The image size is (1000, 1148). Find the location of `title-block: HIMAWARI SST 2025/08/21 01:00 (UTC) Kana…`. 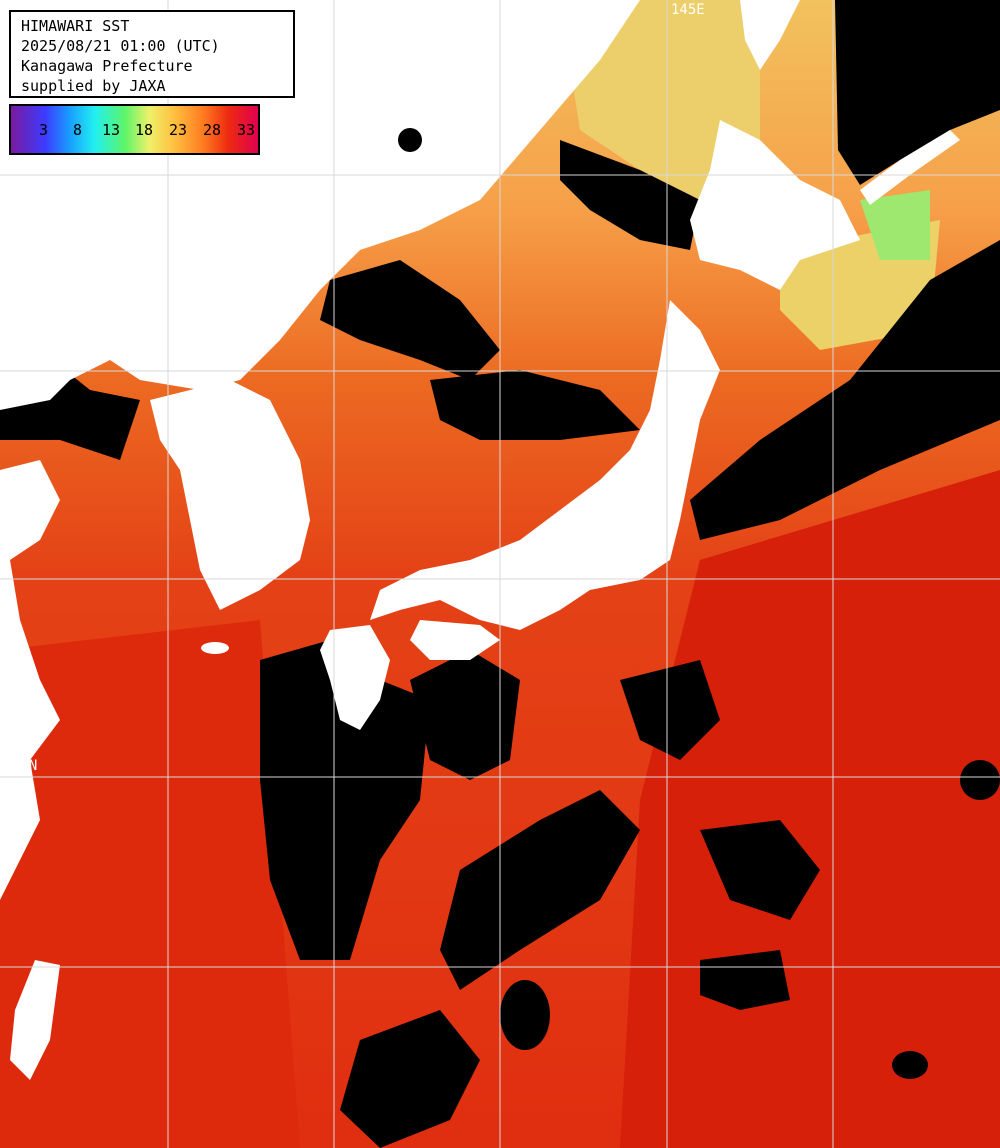

title-block: HIMAWARI SST 2025/08/21 01:00 (UTC) Kana… is located at coordinates (152, 54).